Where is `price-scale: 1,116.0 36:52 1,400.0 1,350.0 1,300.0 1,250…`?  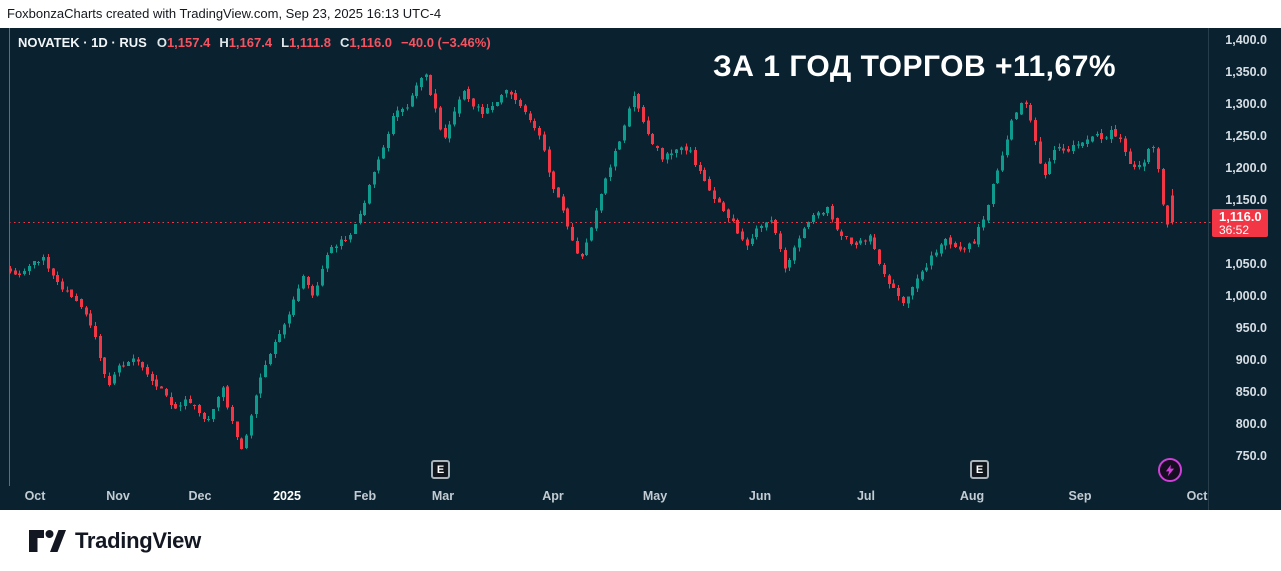
price-scale: 1,116.0 36:52 1,400.0 1,350.0 1,300.0 1,250… is located at coordinates (1244, 269).